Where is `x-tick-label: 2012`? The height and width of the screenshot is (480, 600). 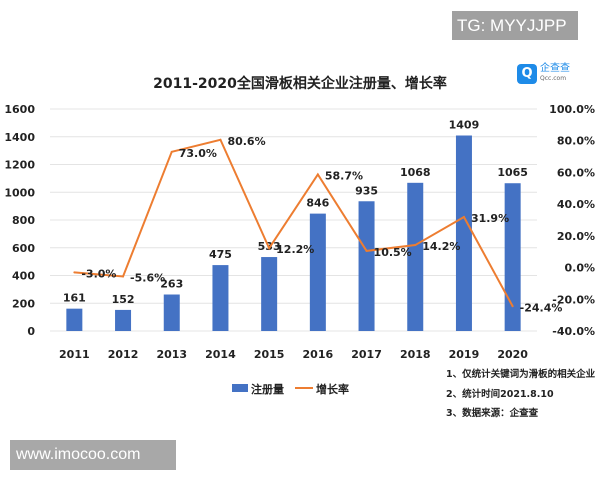
x-tick-label: 2012 is located at coordinates (123, 354).